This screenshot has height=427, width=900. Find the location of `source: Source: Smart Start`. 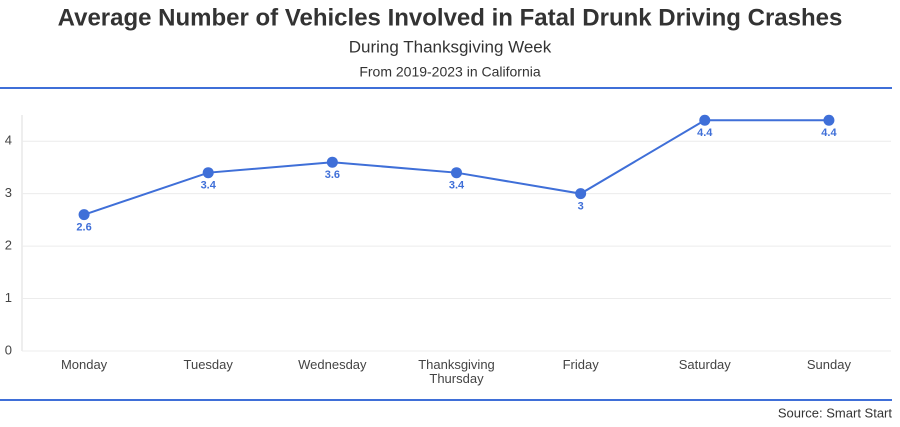

source: Source: Smart Start is located at coordinates (835, 412).